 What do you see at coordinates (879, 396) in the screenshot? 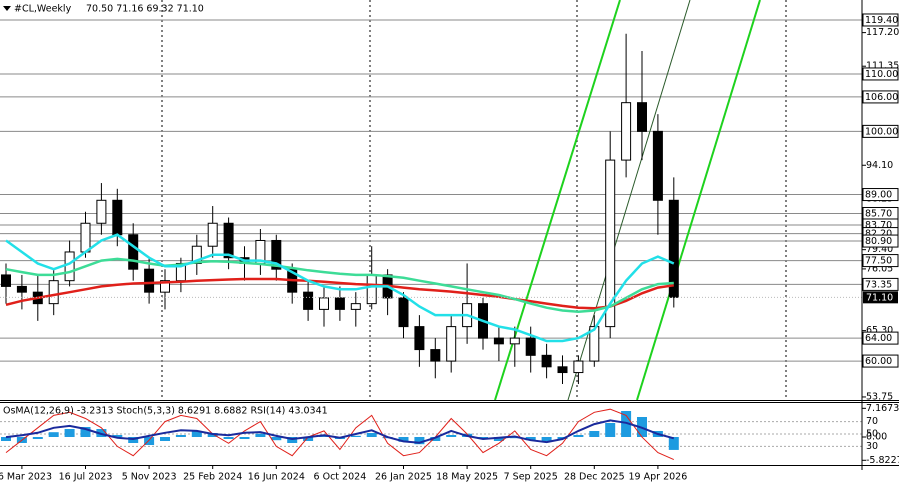
I see `y-tick-label: 53.75` at bounding box center [879, 396].